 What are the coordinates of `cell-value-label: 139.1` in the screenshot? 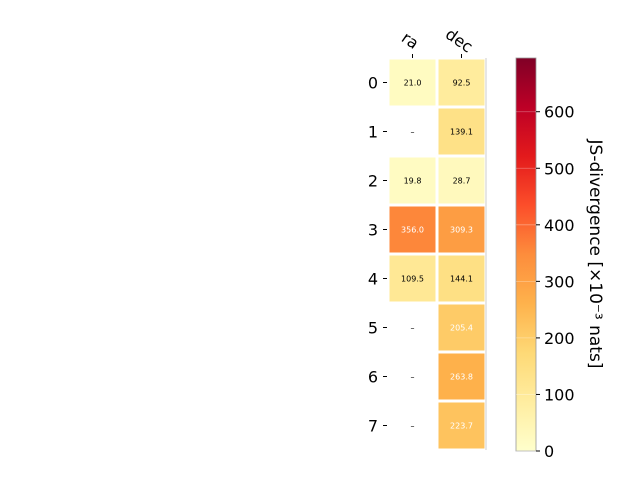 It's located at (461, 132).